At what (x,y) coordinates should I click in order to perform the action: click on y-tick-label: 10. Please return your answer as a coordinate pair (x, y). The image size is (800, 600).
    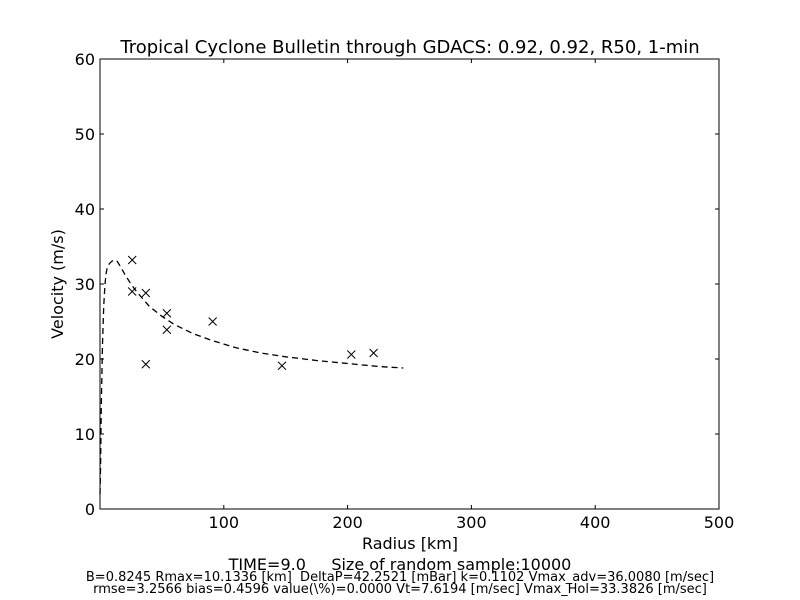
    Looking at the image, I should click on (85, 434).